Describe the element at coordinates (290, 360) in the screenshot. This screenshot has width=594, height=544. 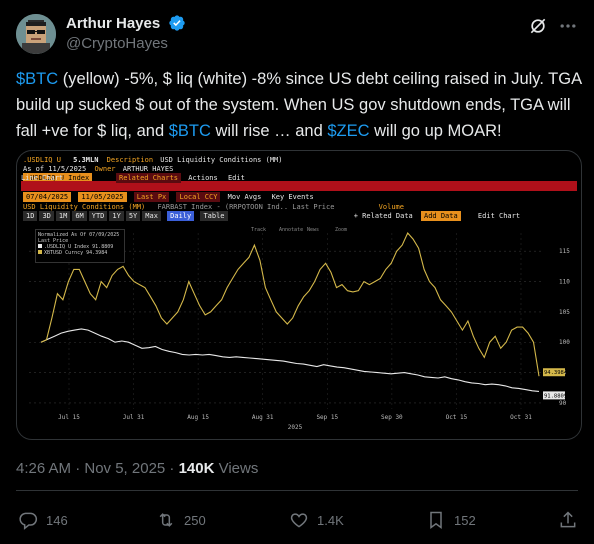
I see `series-line` at that location.